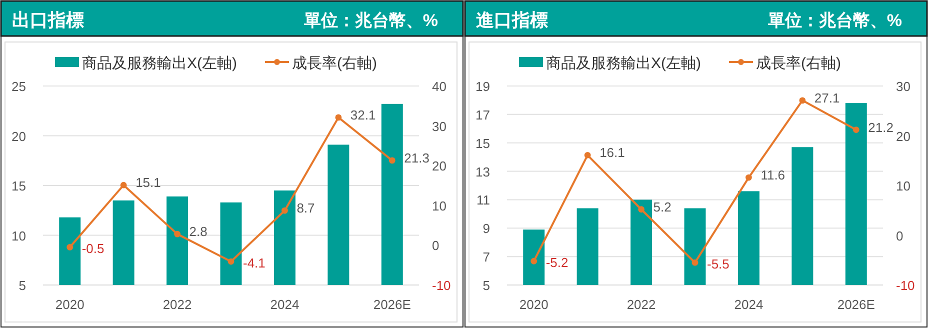 This screenshot has width=929, height=329. What do you see at coordinates (19, 236) in the screenshot?
I see `y-tick-label: 10` at bounding box center [19, 236].